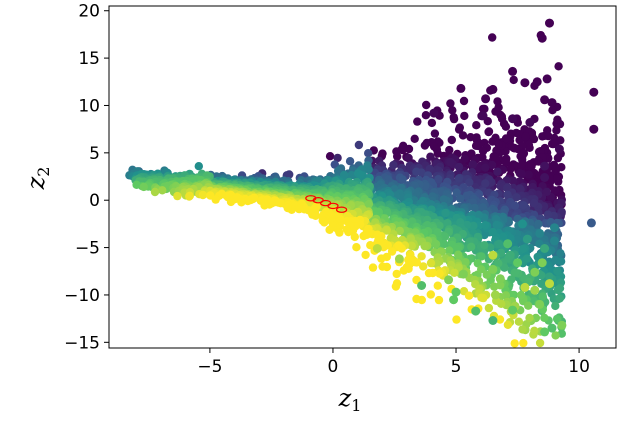 This screenshot has height=435, width=639. I want to click on highlighted-points, so click(326, 204).